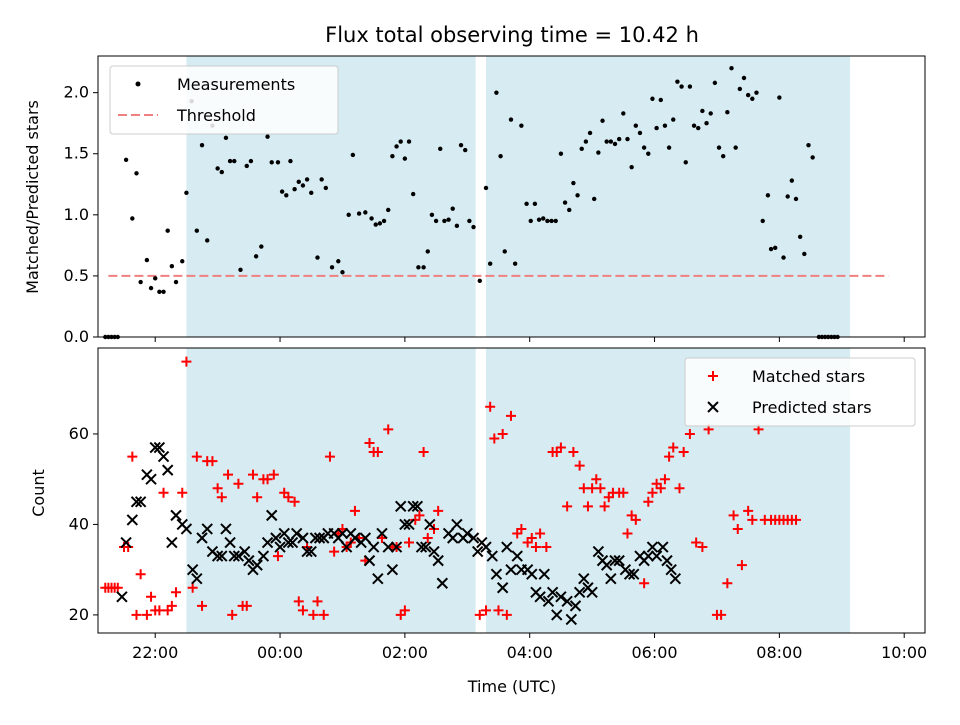 The height and width of the screenshot is (725, 960). What do you see at coordinates (236, 84) in the screenshot?
I see `legend-label: Measurements` at bounding box center [236, 84].